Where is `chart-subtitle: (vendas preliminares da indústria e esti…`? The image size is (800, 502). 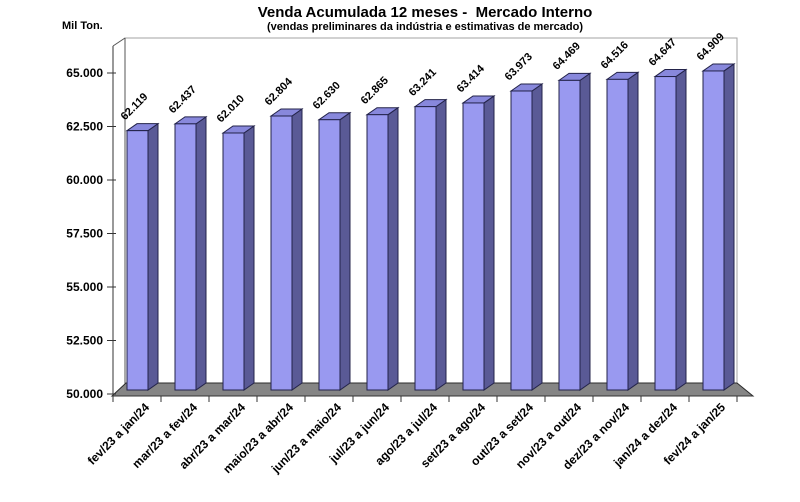 chart-subtitle: (vendas preliminares da indústria e esti… is located at coordinates (425, 27).